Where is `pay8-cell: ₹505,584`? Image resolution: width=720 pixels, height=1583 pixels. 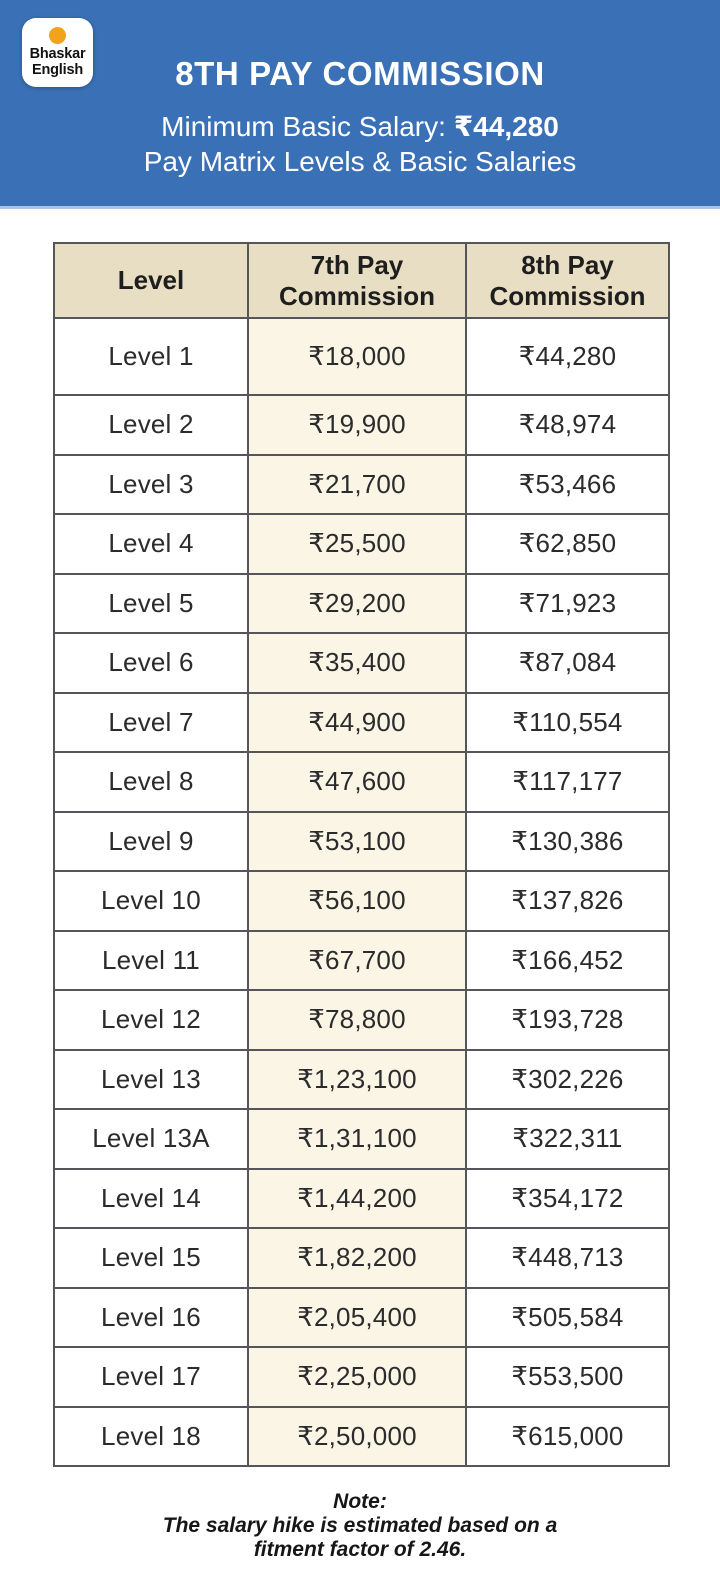
pay8-cell: ₹505,584 is located at coordinates (567, 1317).